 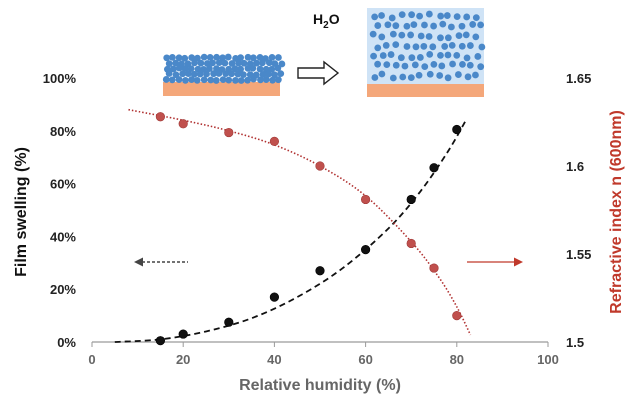 What do you see at coordinates (616, 212) in the screenshot?
I see `right-axis-title: Refractive index n (600nm)` at bounding box center [616, 212].